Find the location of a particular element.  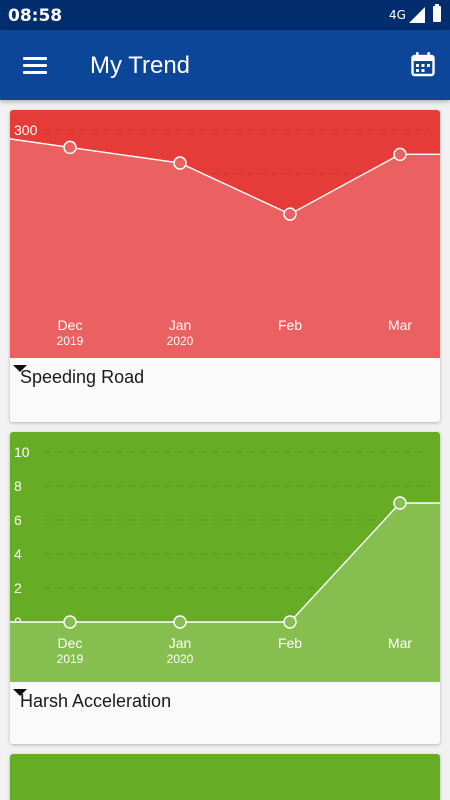

y-tick-label: 10 is located at coordinates (22, 452).